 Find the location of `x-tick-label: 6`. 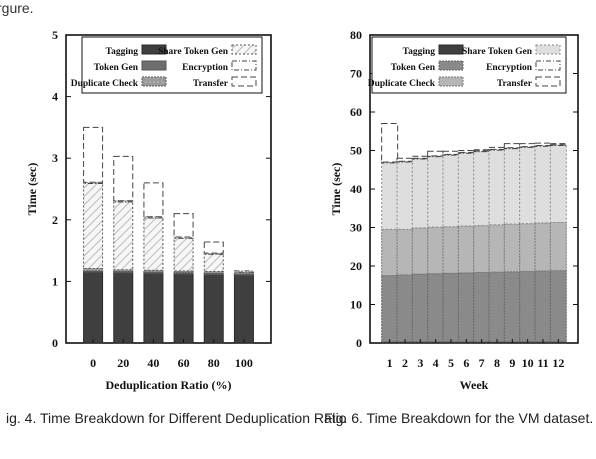

x-tick-label: 6 is located at coordinates (466, 363).